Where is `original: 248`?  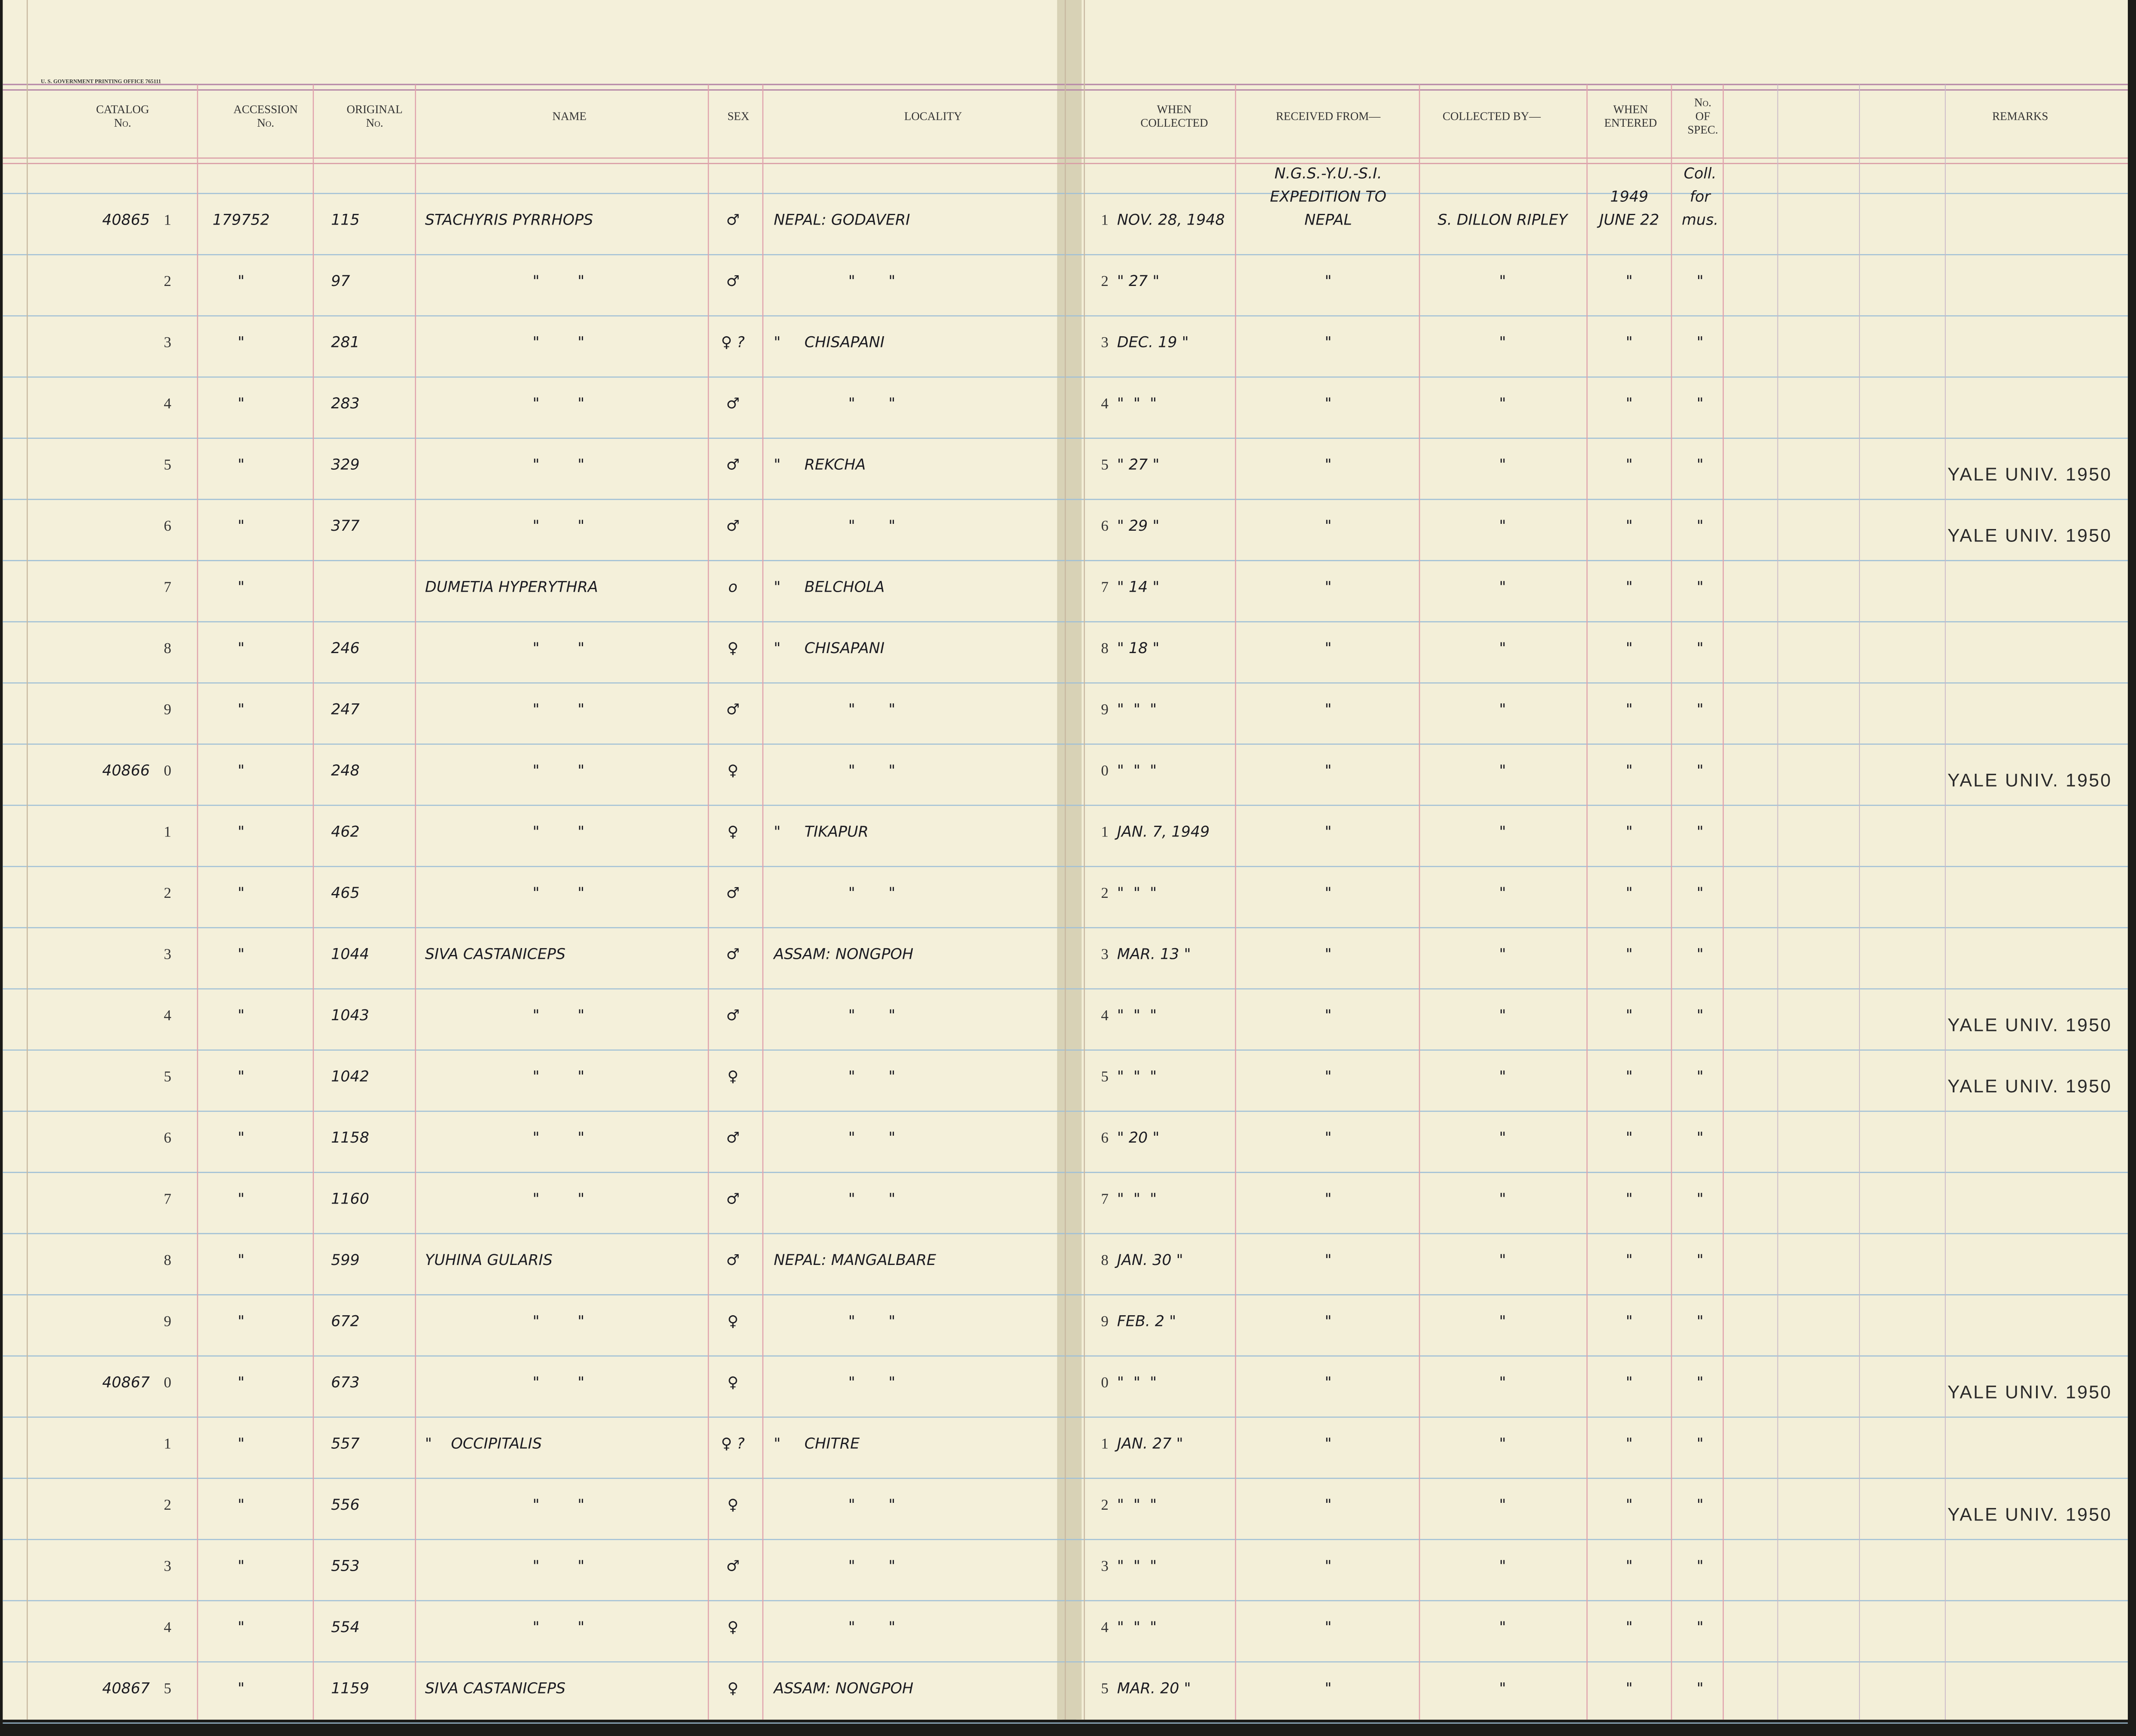 original: 248 is located at coordinates (345, 770).